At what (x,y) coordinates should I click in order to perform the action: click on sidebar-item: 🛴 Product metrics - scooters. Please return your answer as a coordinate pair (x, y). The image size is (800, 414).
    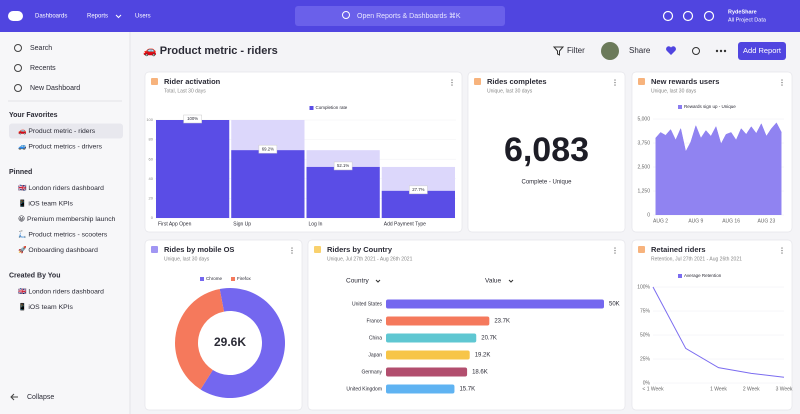
    Looking at the image, I should click on (63, 233).